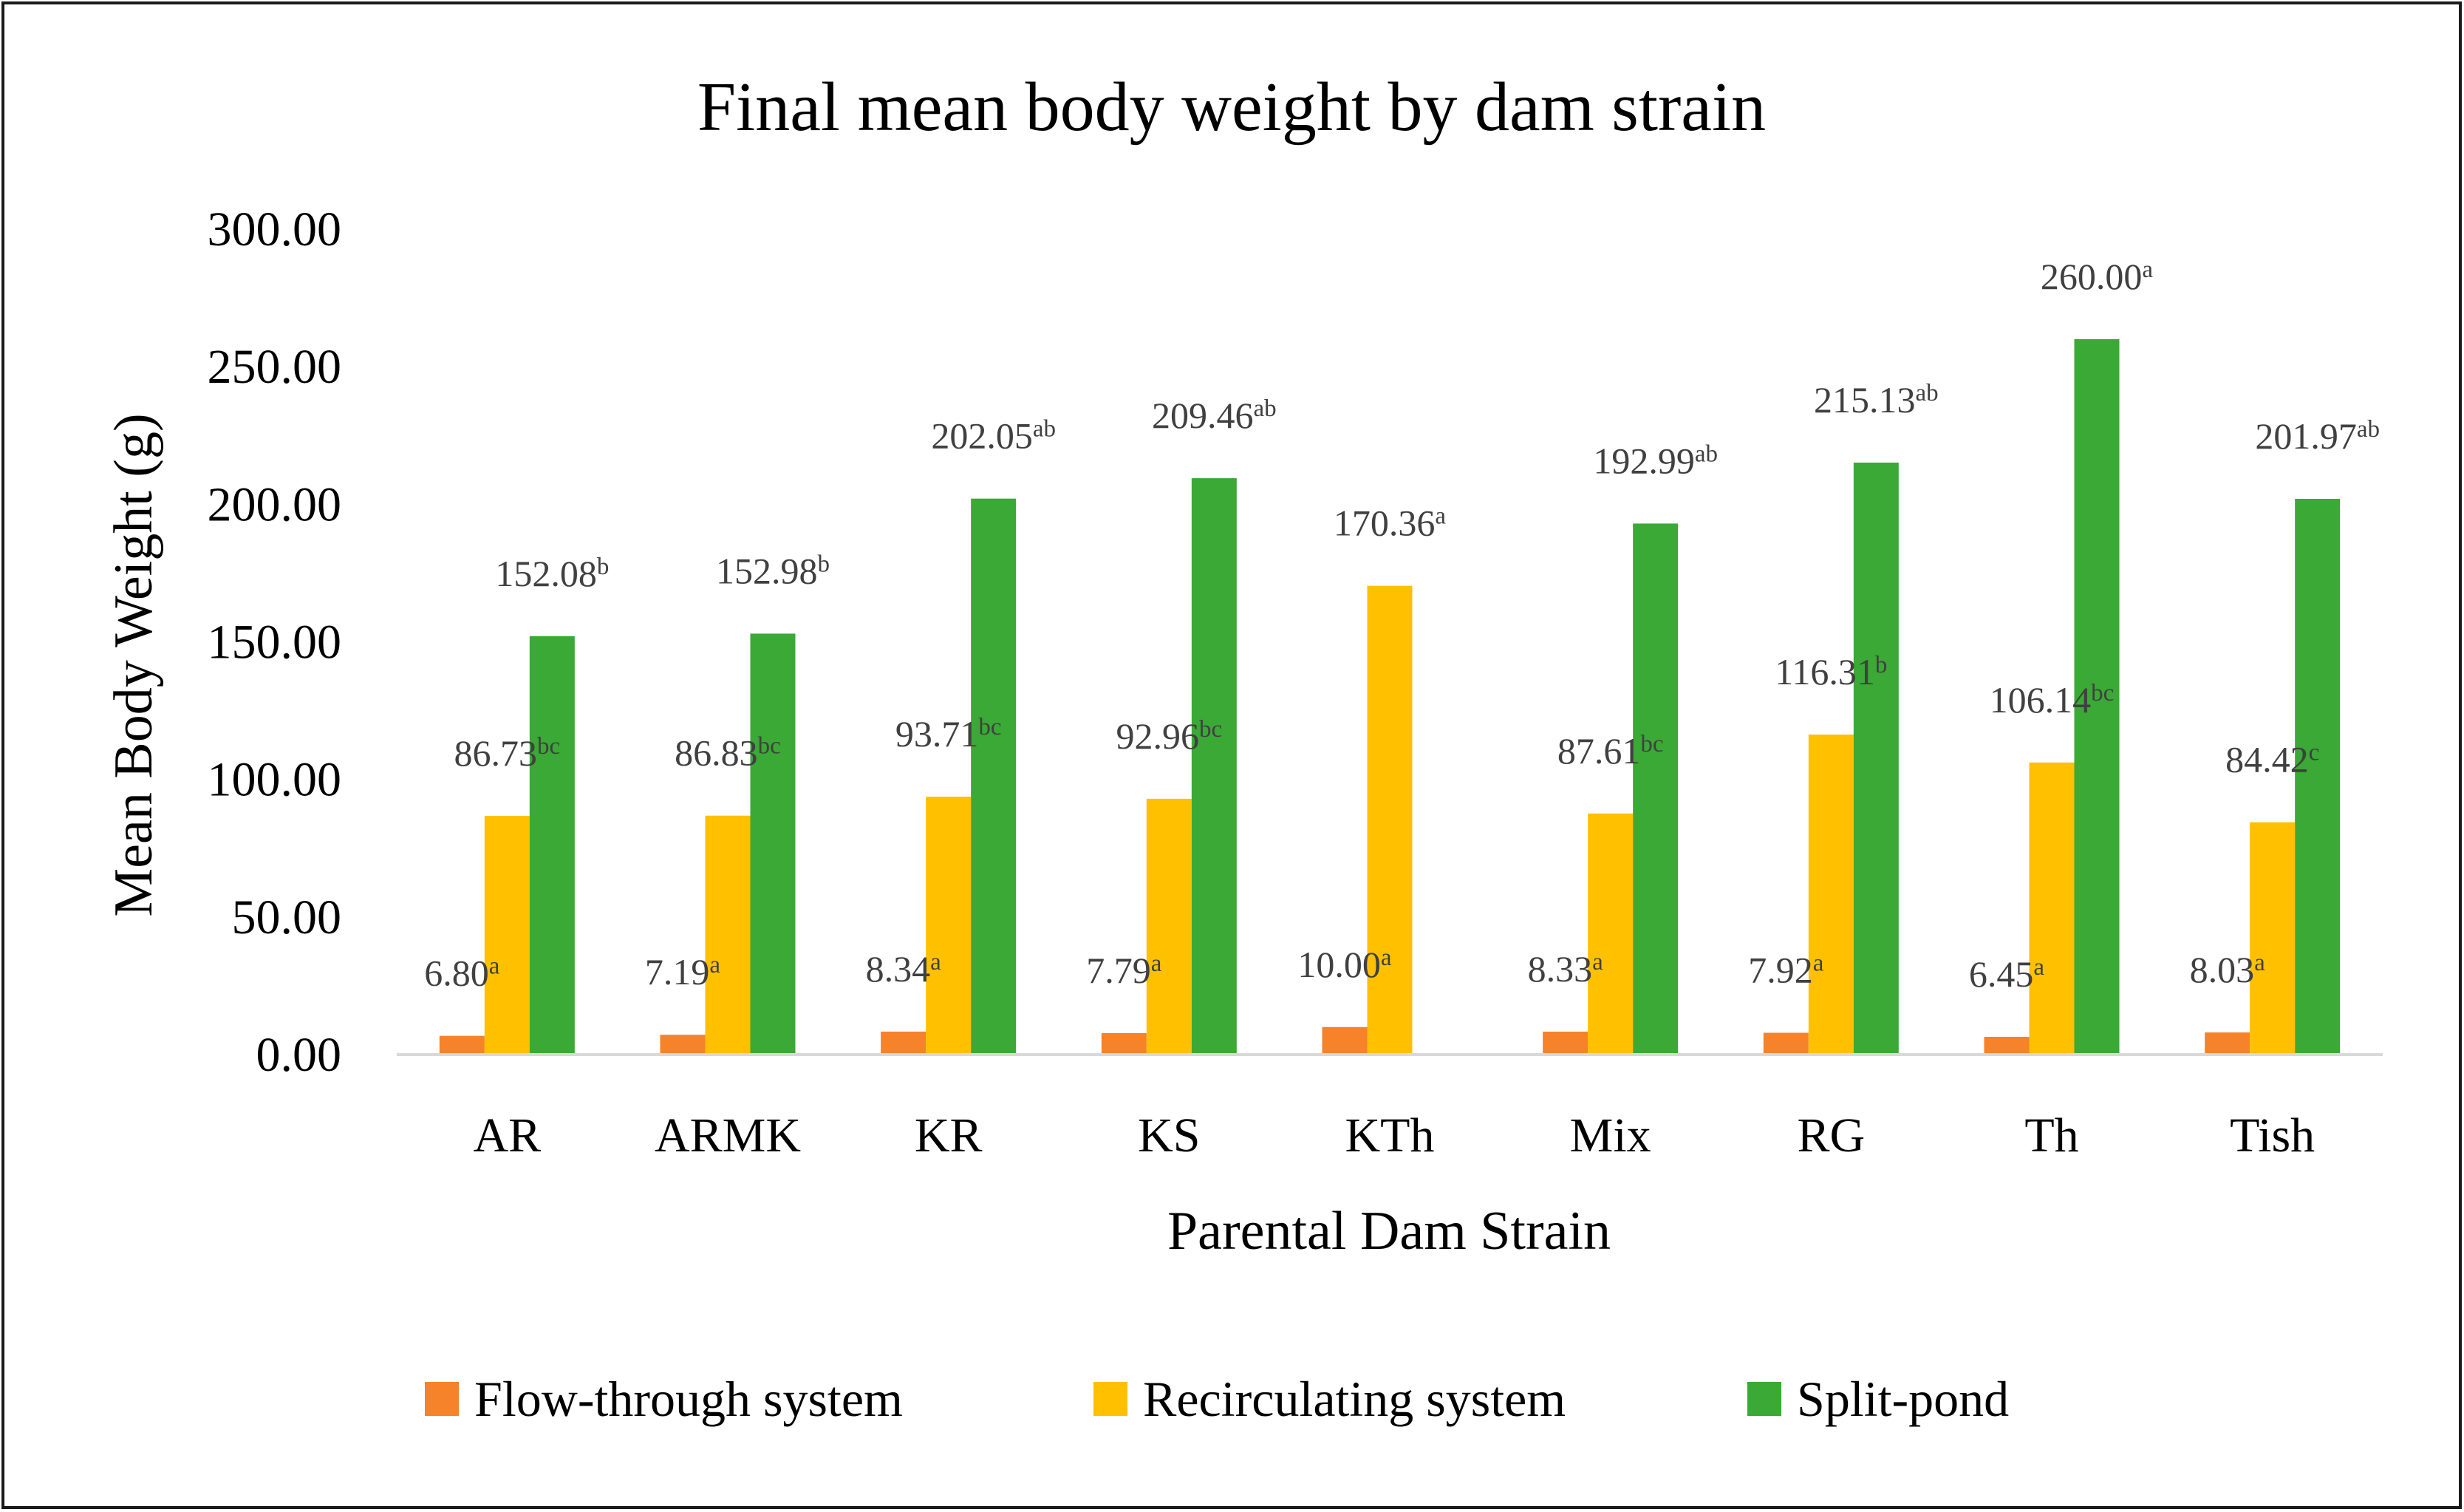 This screenshot has height=1512, width=2464. Describe the element at coordinates (2007, 1045) in the screenshot. I see `bar-flow-through-system-th` at that location.